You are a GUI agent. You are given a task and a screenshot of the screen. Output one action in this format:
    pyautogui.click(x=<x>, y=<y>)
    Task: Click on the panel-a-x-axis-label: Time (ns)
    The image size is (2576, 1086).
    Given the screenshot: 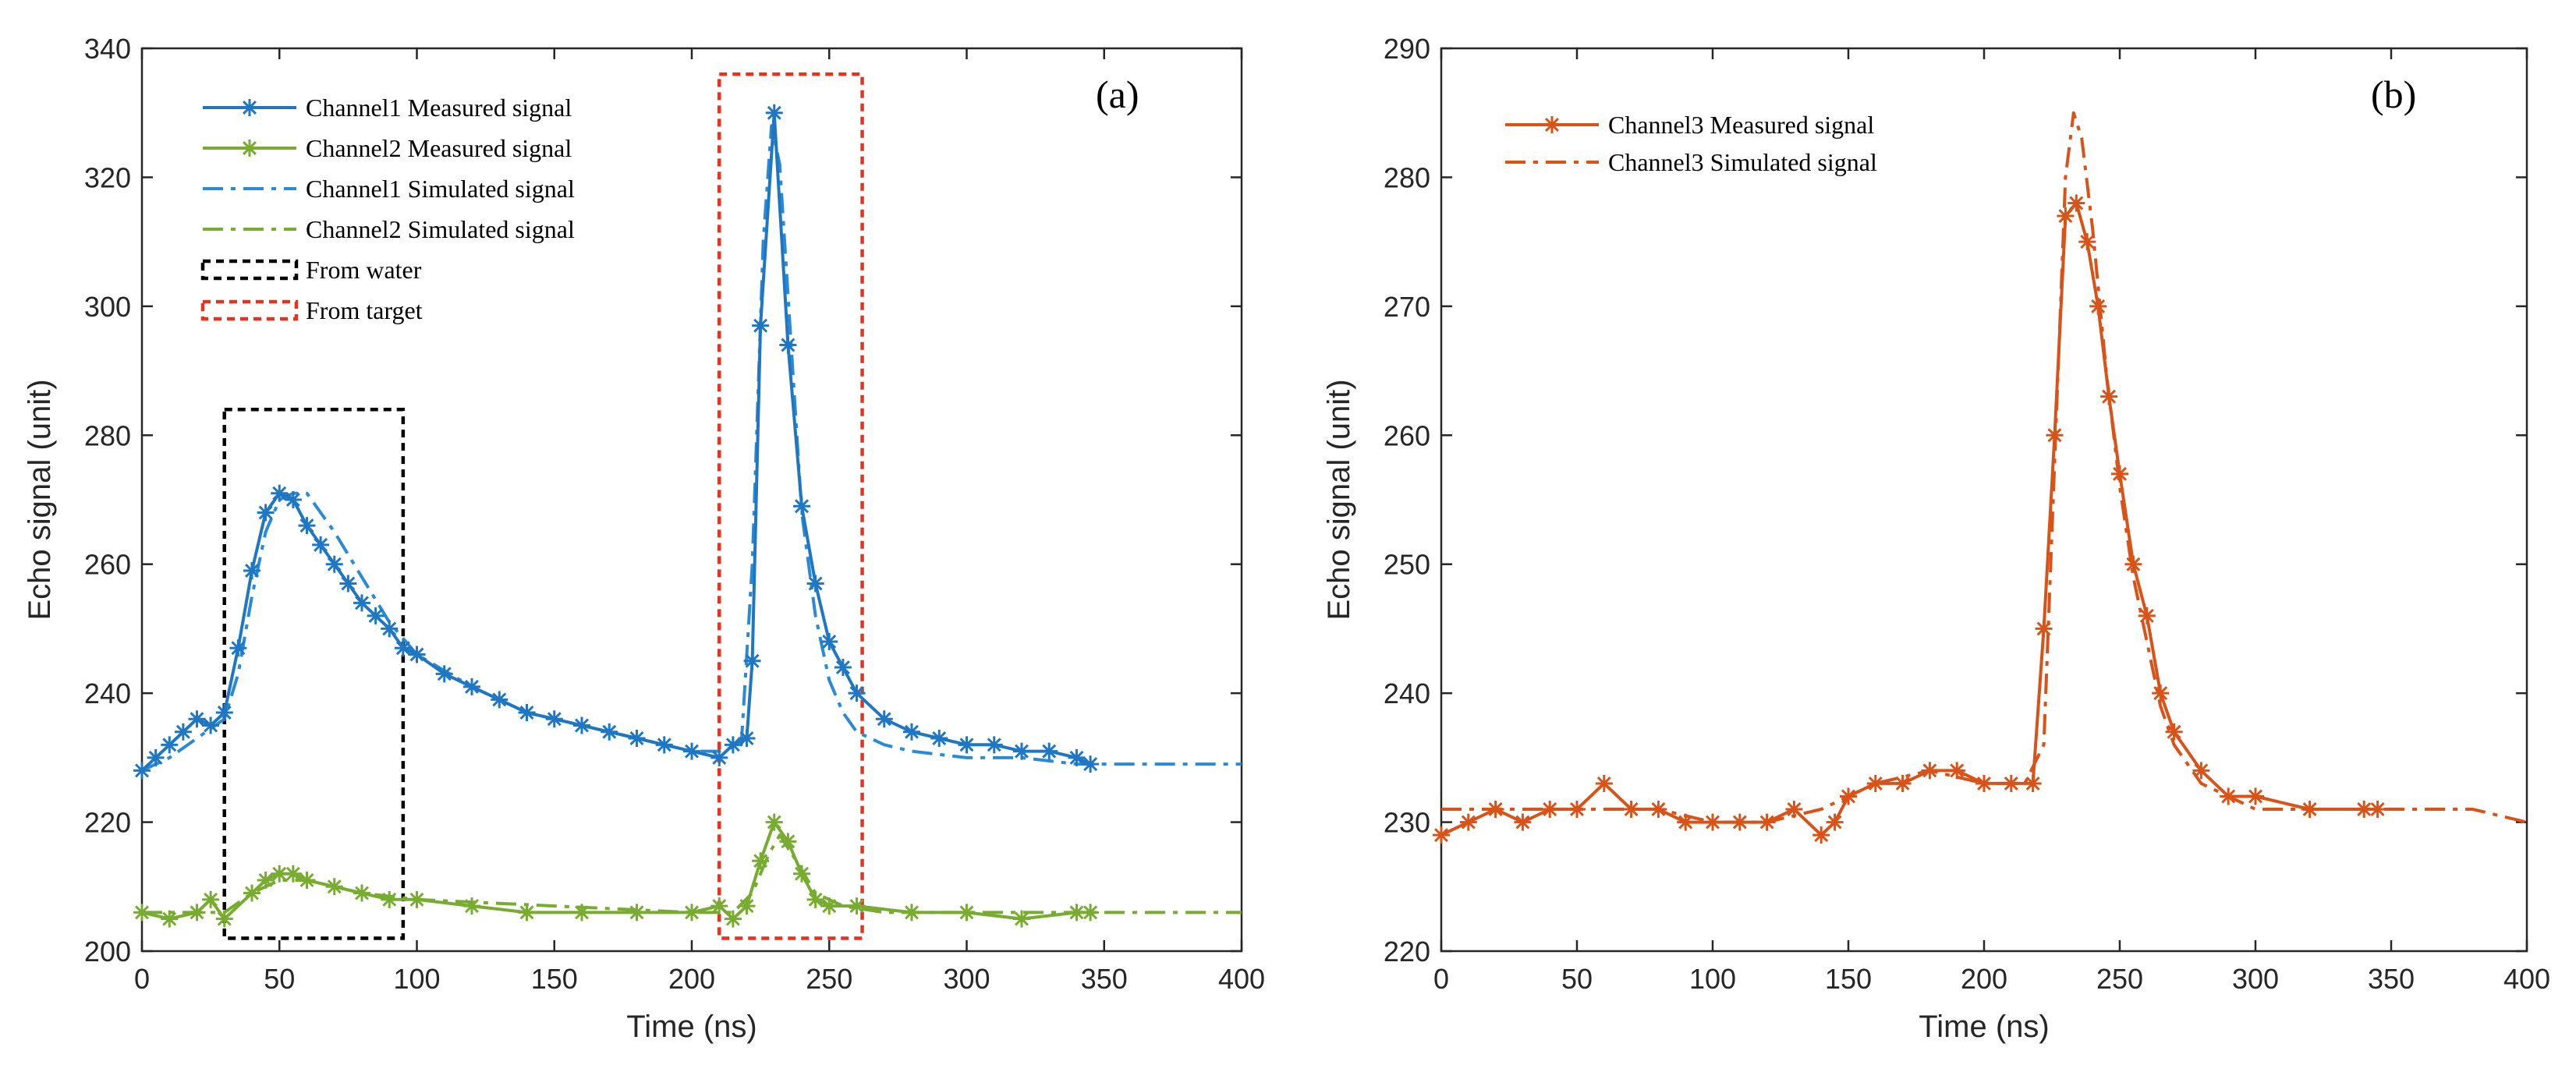 What is the action you would take?
    pyautogui.click(x=691, y=1027)
    